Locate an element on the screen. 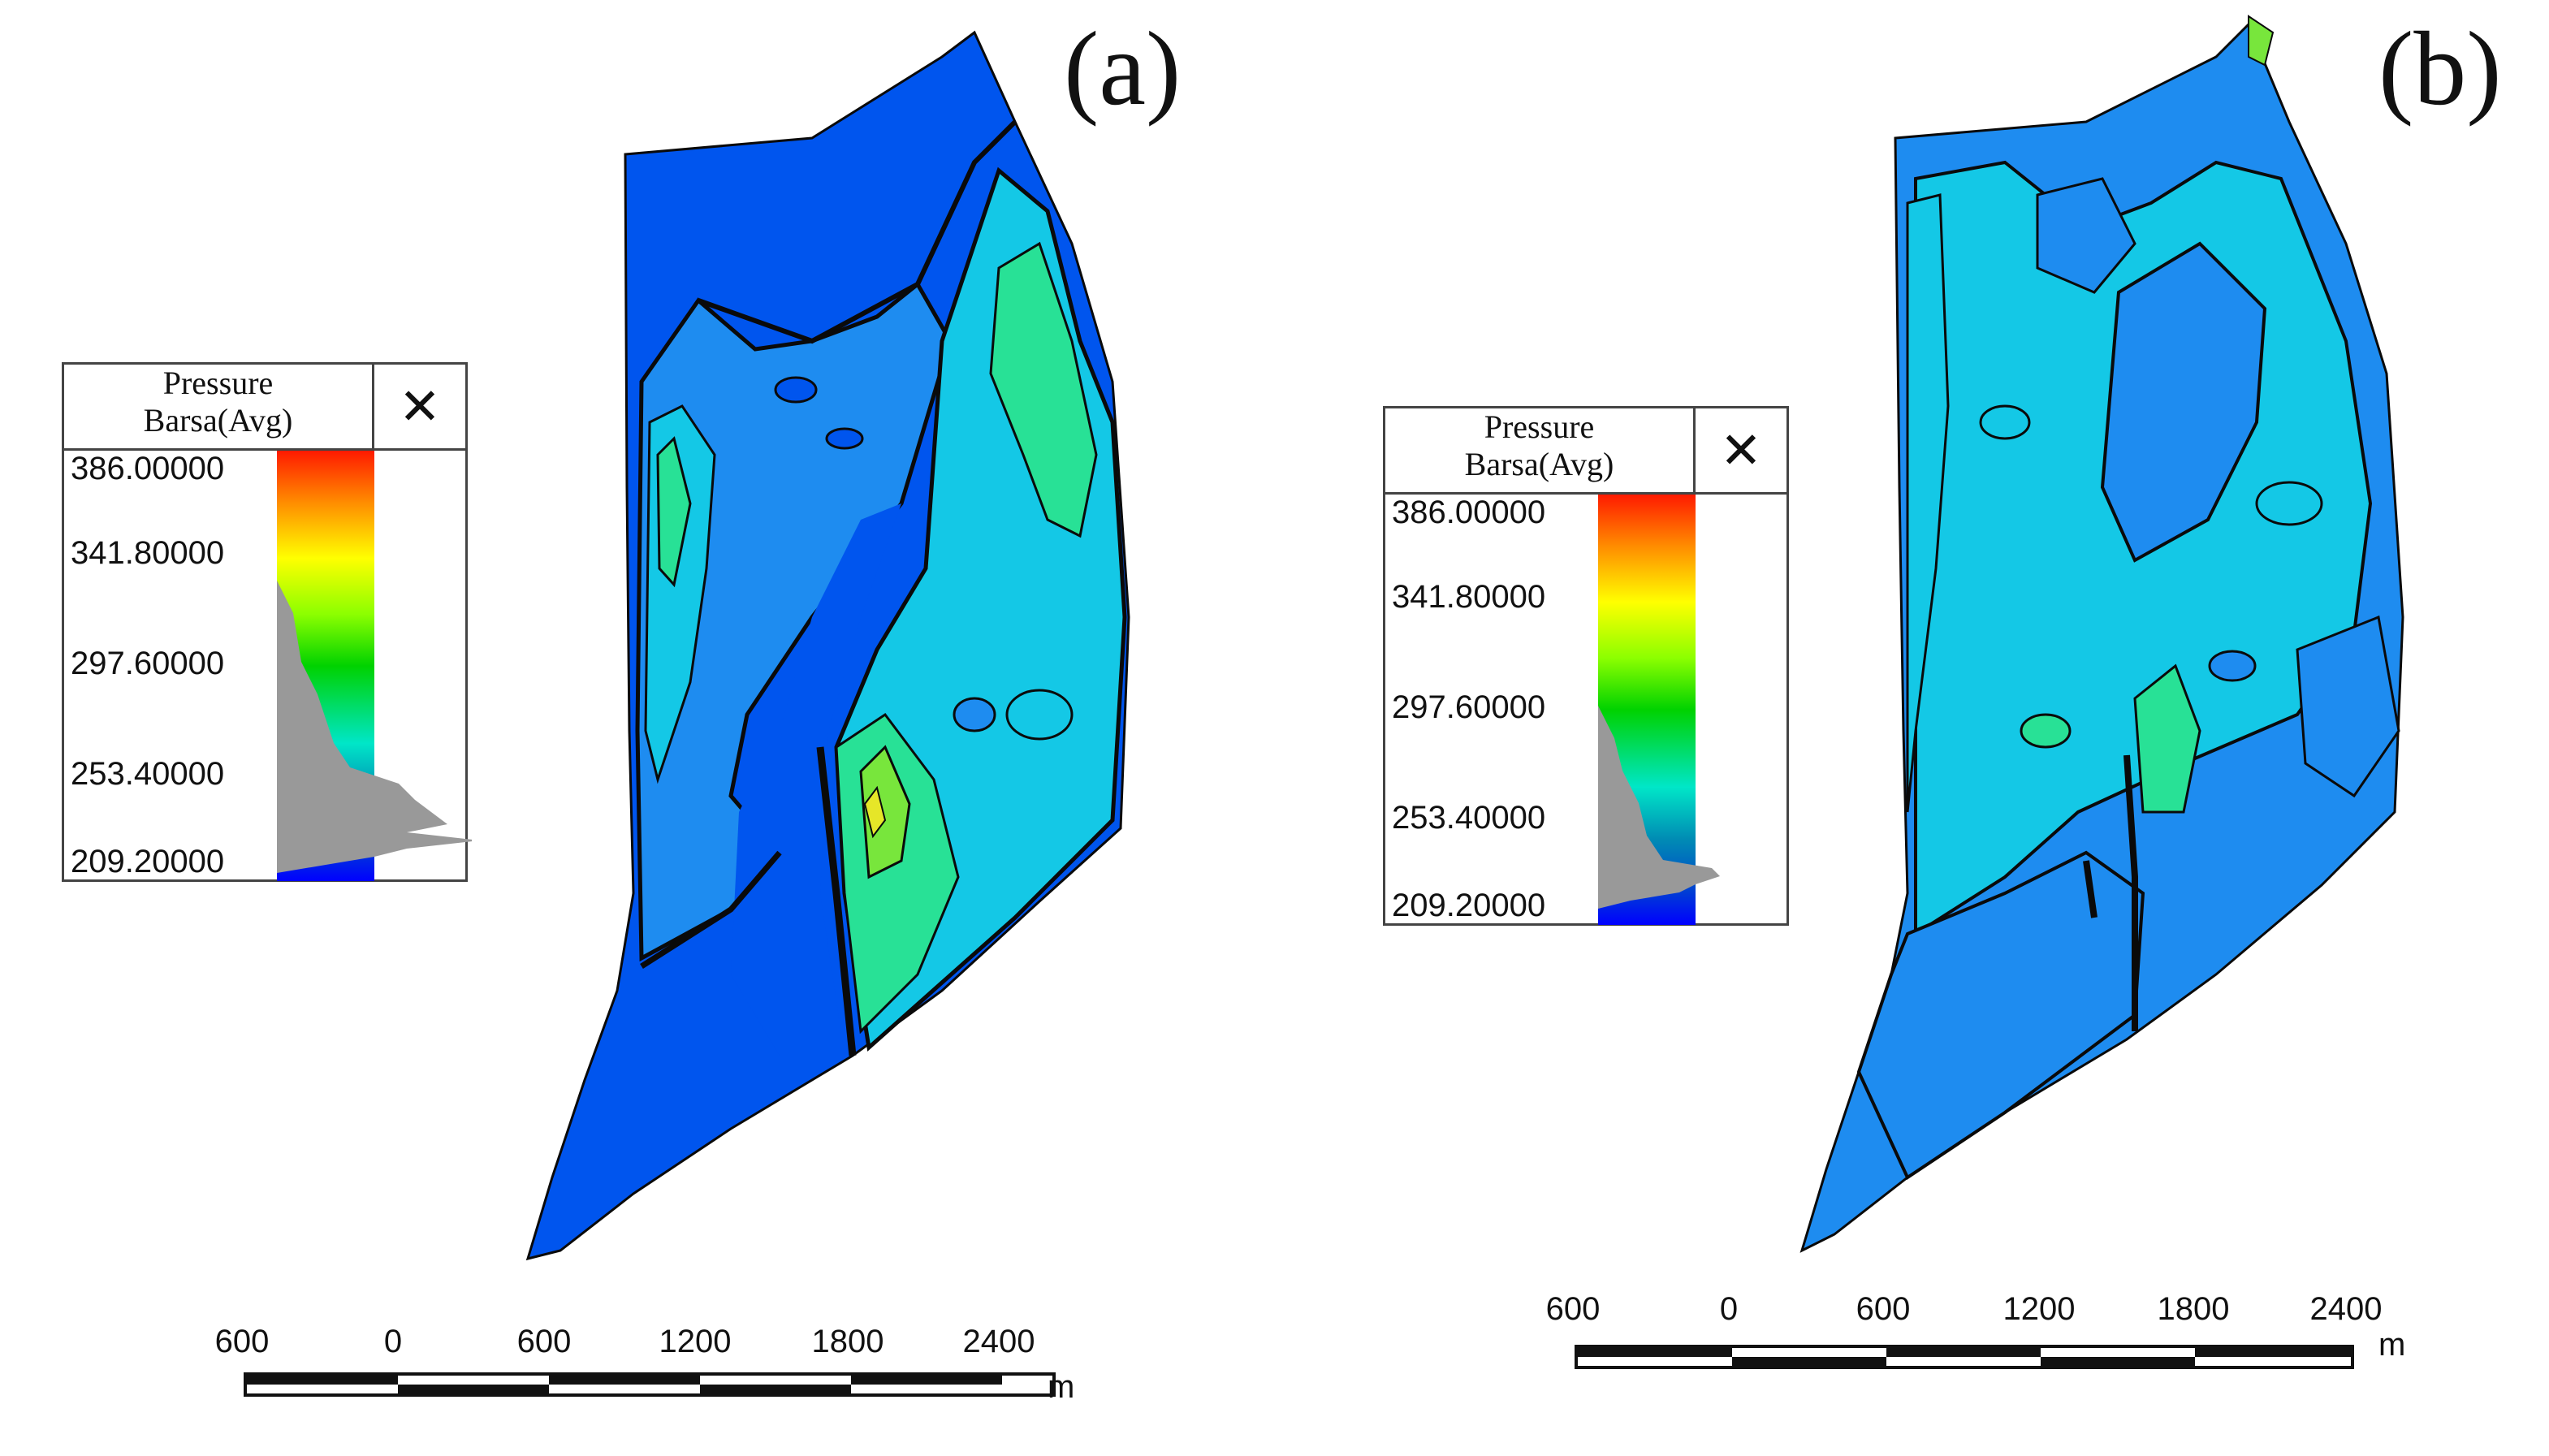 The image size is (2549, 1456). panel-label: (a) is located at coordinates (1123, 69).